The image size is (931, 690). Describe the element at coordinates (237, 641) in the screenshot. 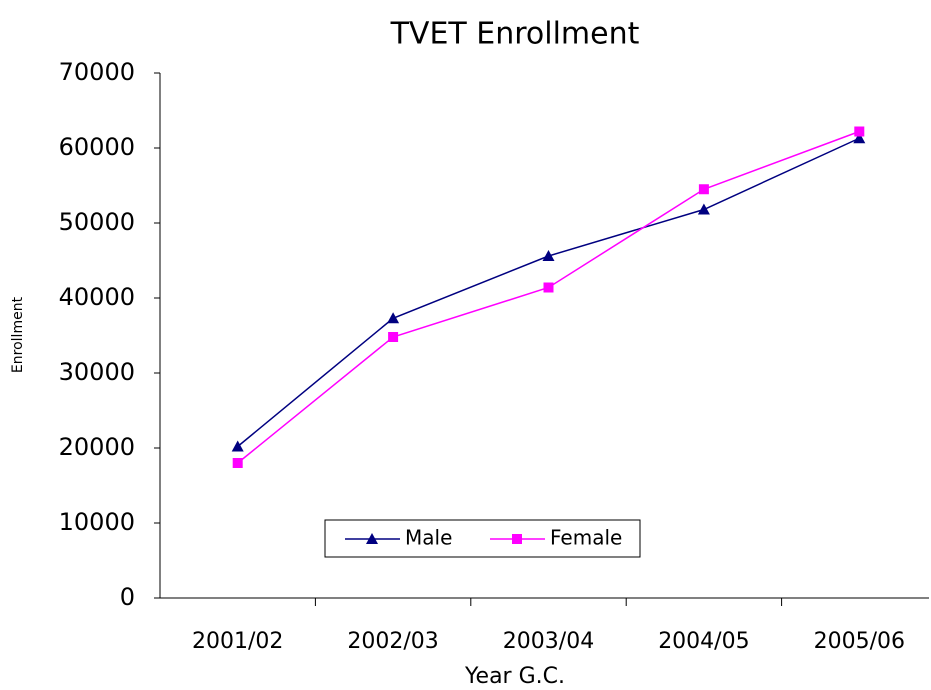

I see `x-tick-label: 2001/02` at that location.